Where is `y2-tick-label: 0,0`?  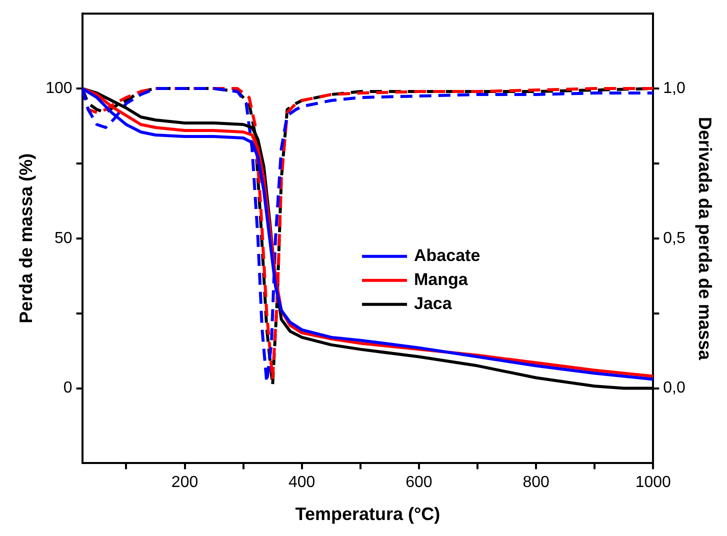 y2-tick-label: 0,0 is located at coordinates (674, 388).